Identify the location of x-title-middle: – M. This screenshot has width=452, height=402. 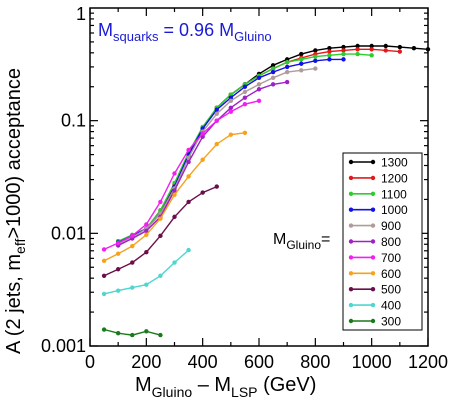
(211, 385).